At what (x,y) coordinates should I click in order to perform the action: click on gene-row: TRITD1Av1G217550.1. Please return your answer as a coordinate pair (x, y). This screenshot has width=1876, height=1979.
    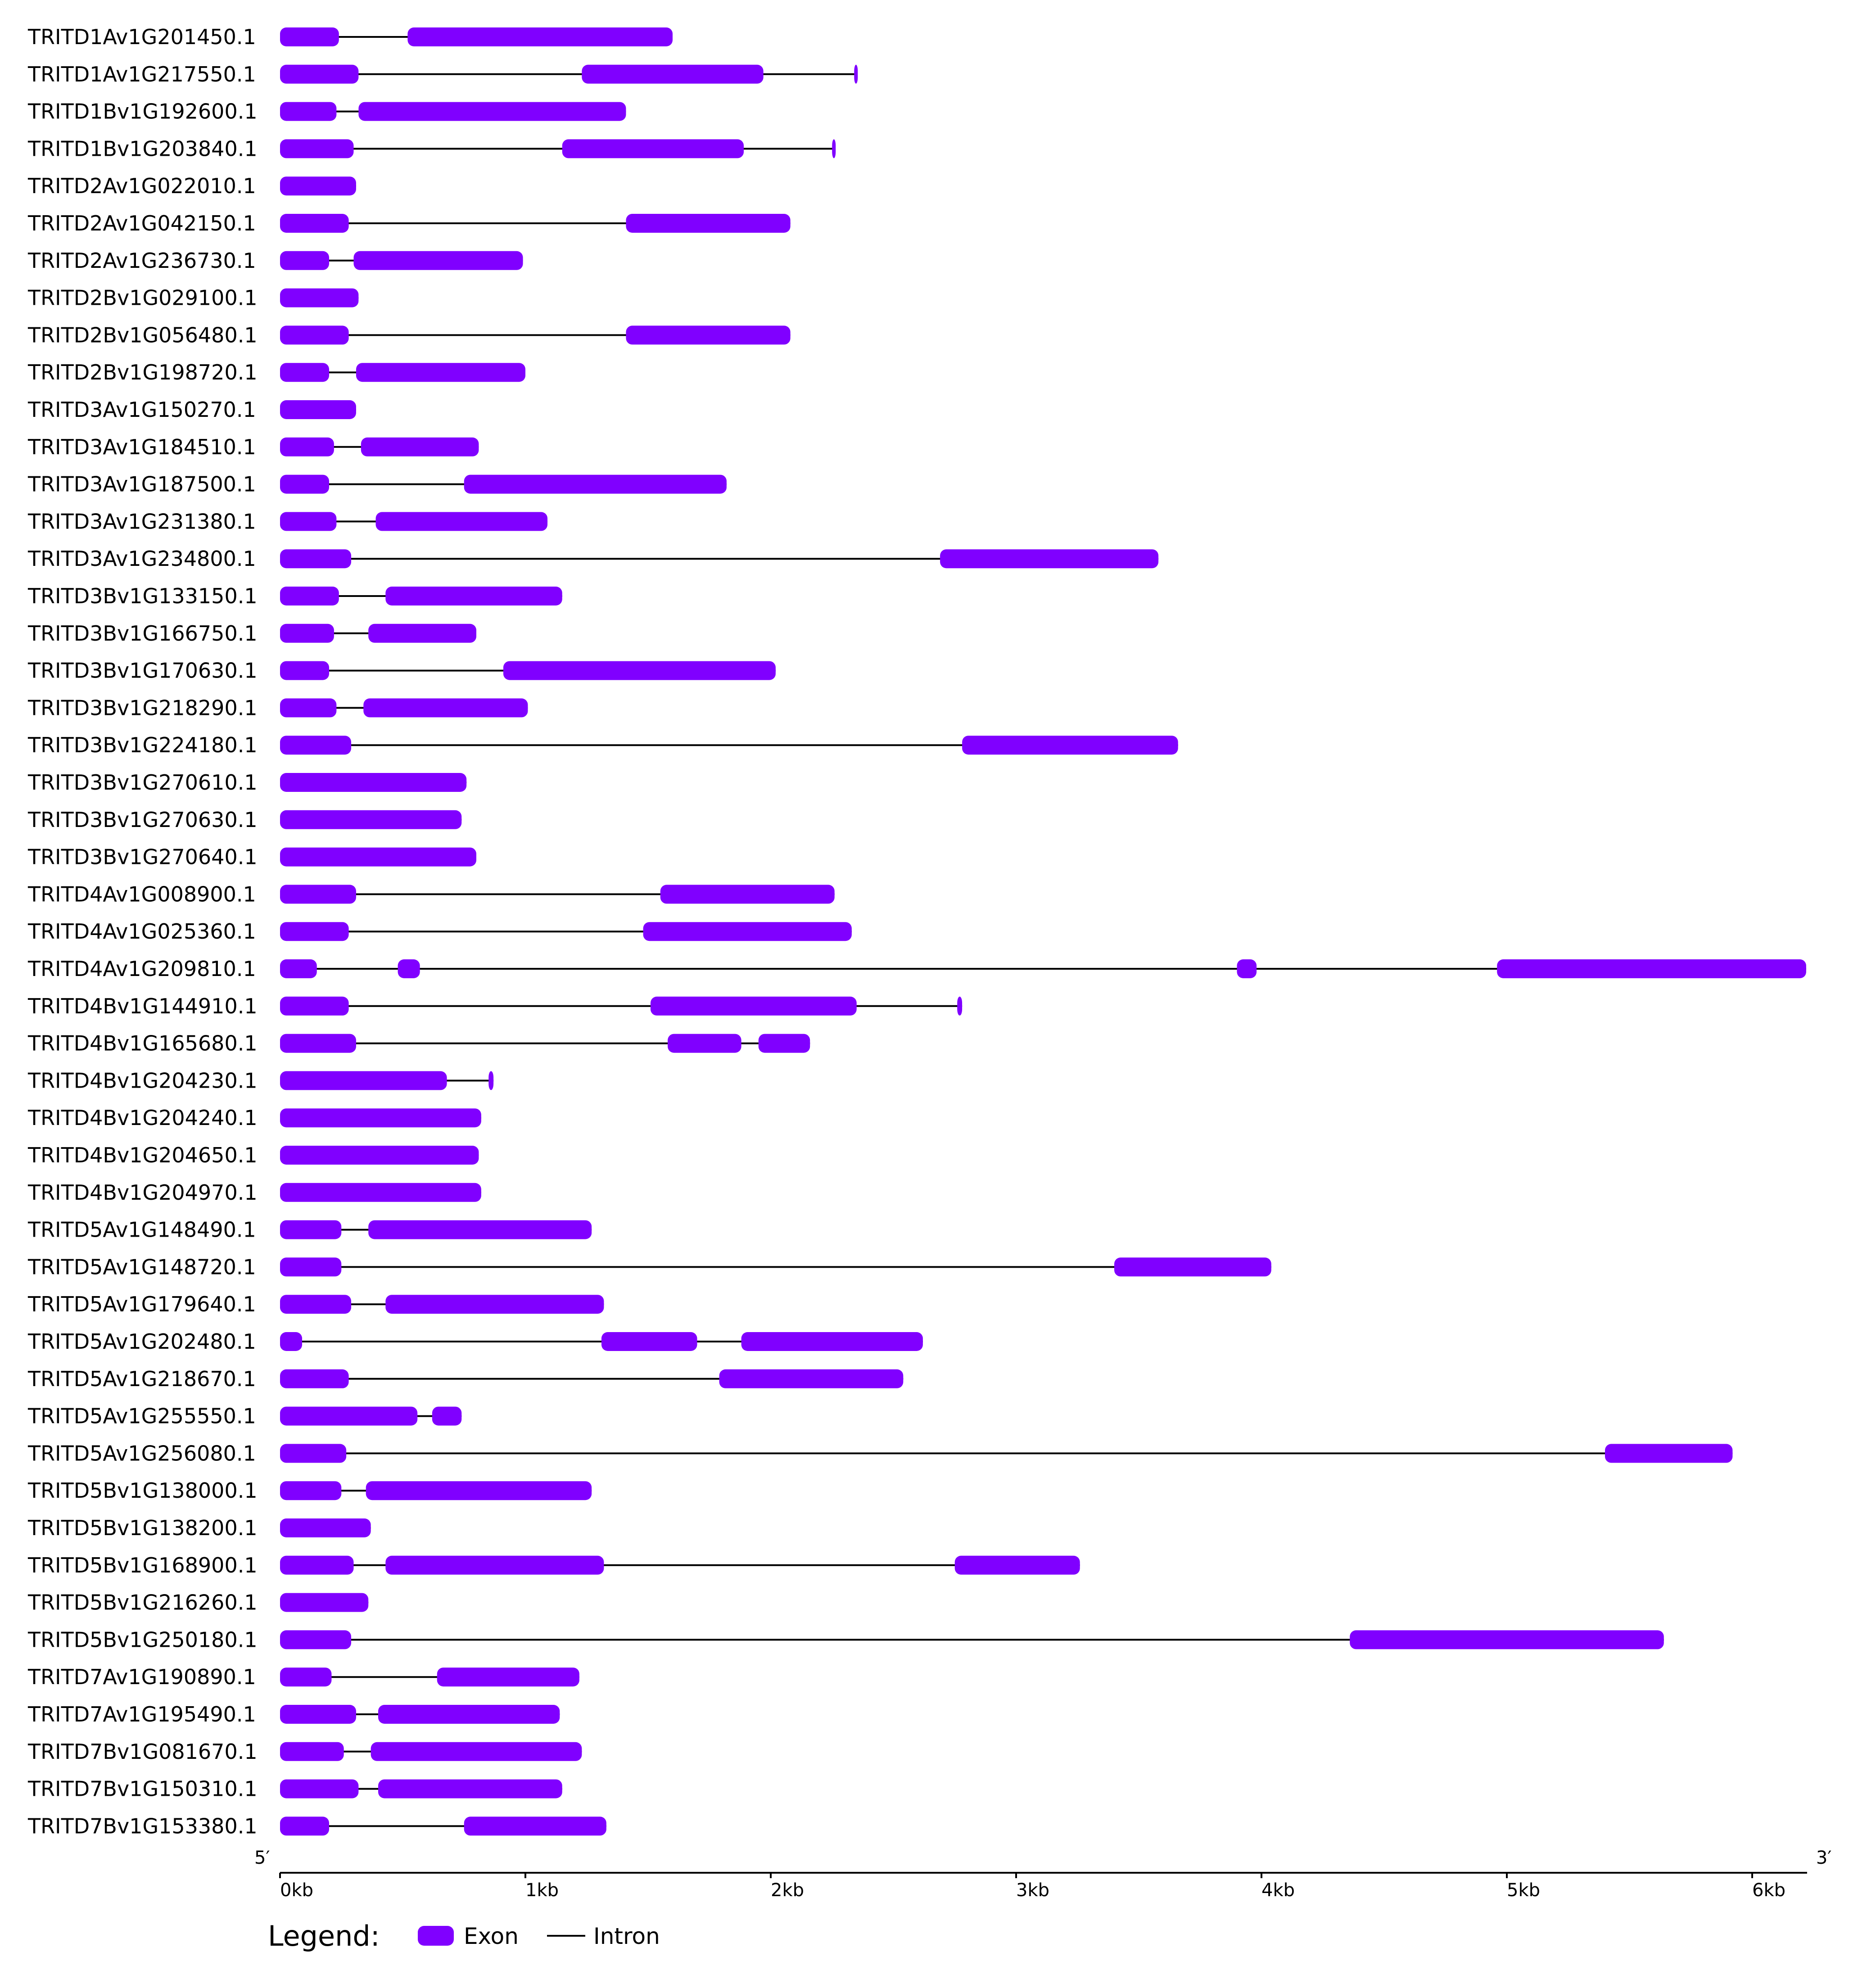
    Looking at the image, I should click on (442, 74).